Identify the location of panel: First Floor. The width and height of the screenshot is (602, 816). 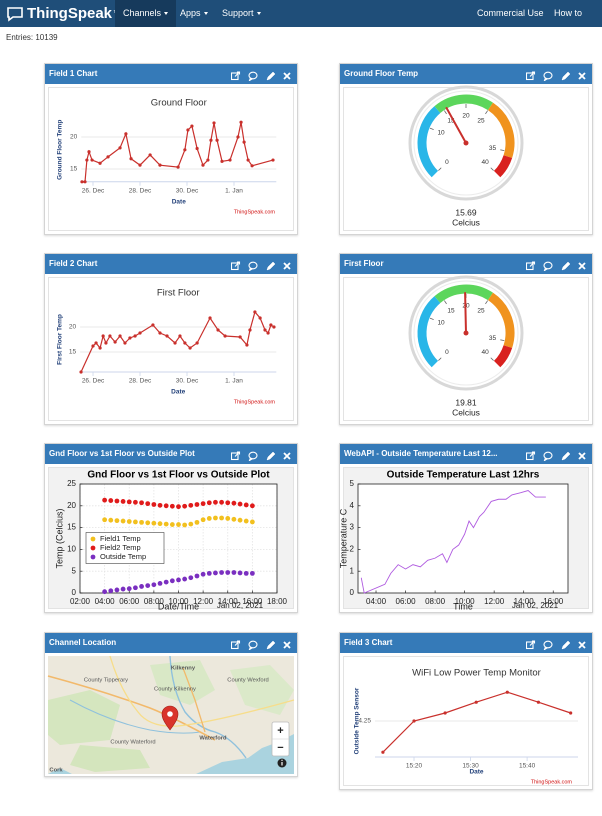
(466, 339).